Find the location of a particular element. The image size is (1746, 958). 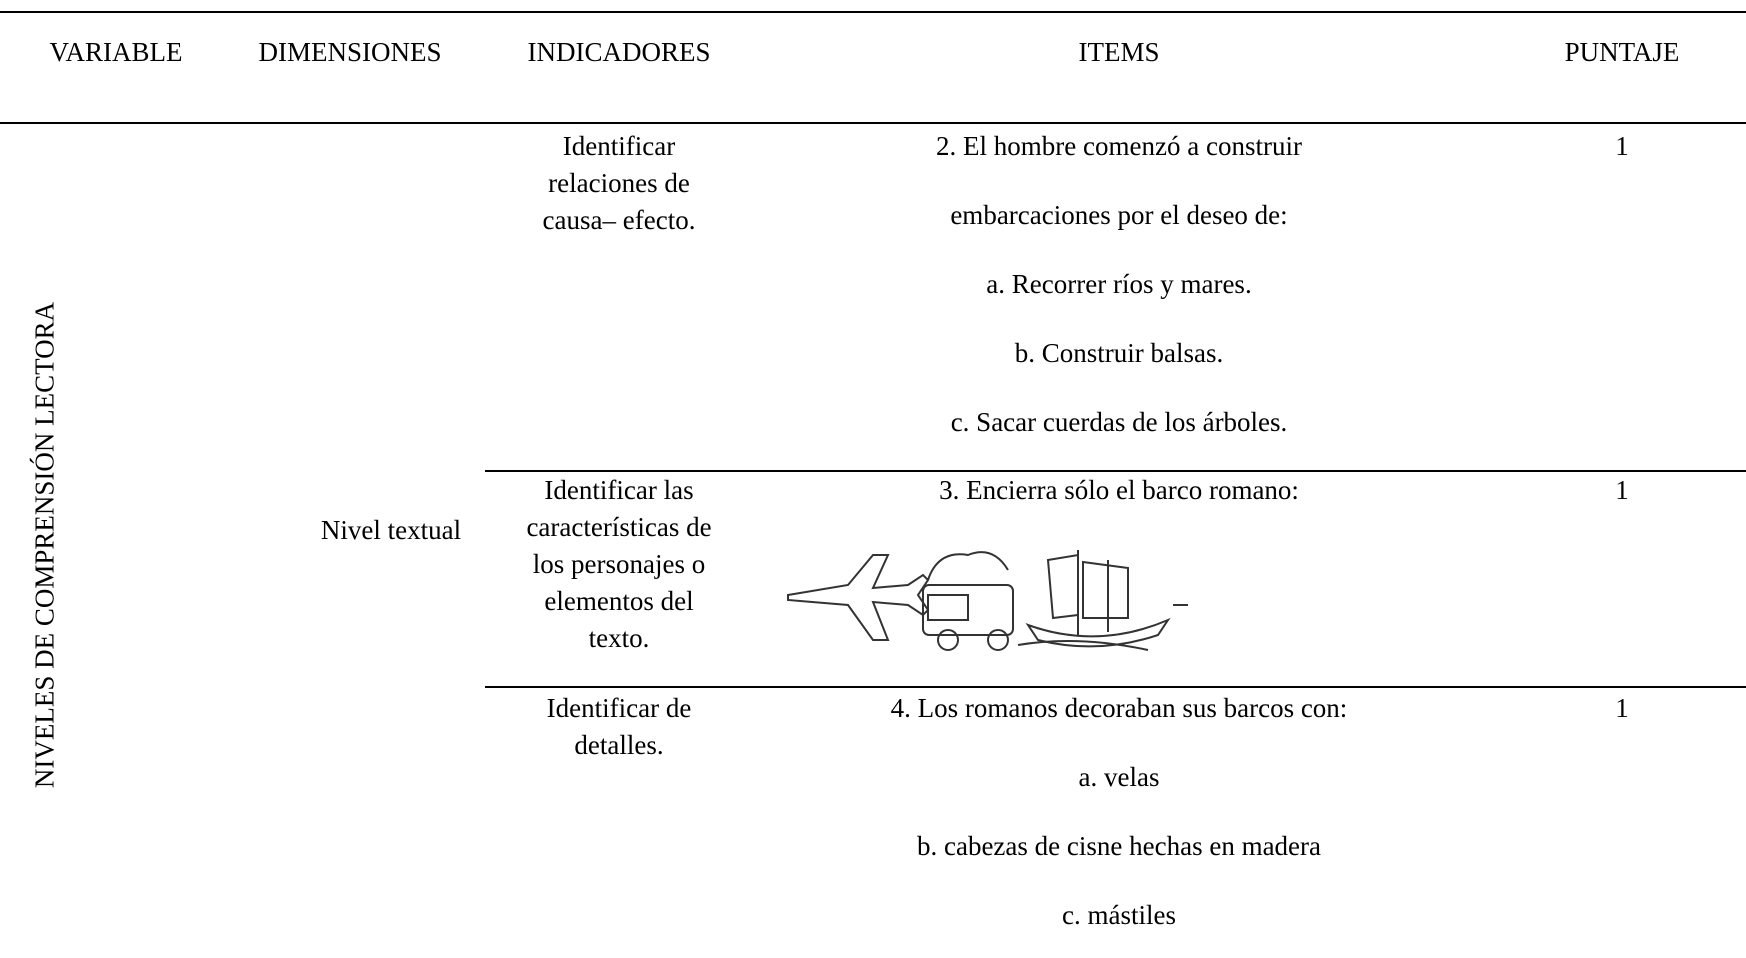

column-header: ITEMS is located at coordinates (1119, 52).